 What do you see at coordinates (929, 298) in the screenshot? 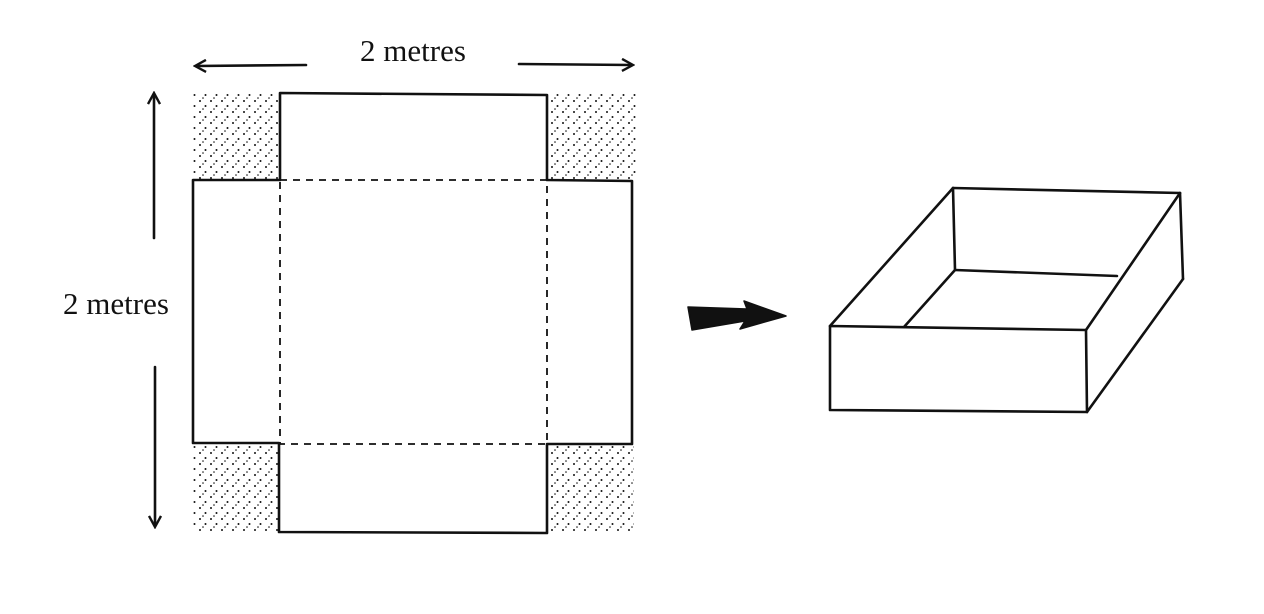
I see `box-inner-floor-left-edge` at bounding box center [929, 298].